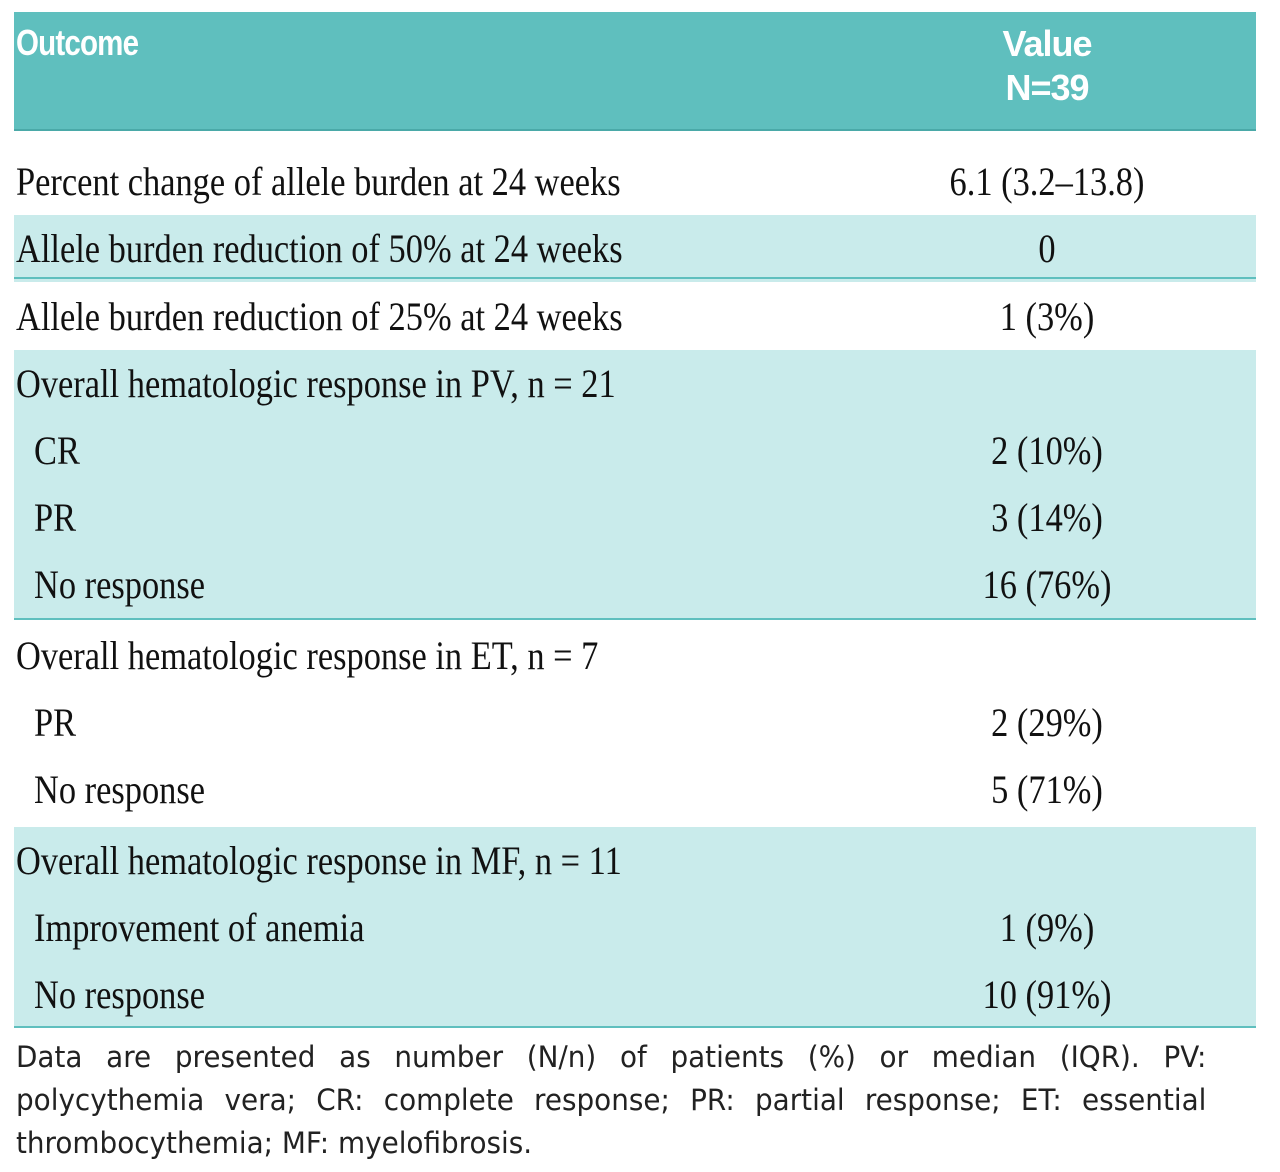 This screenshot has height=1172, width=1280. What do you see at coordinates (1047, 66) in the screenshot?
I see `header-value: Value N=39` at bounding box center [1047, 66].